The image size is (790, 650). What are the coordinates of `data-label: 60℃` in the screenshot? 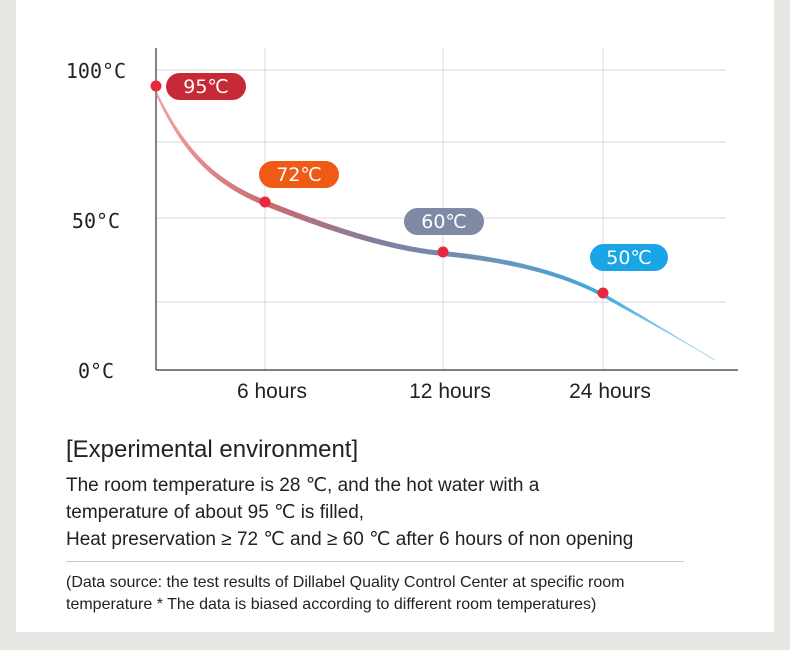 It's located at (444, 222).